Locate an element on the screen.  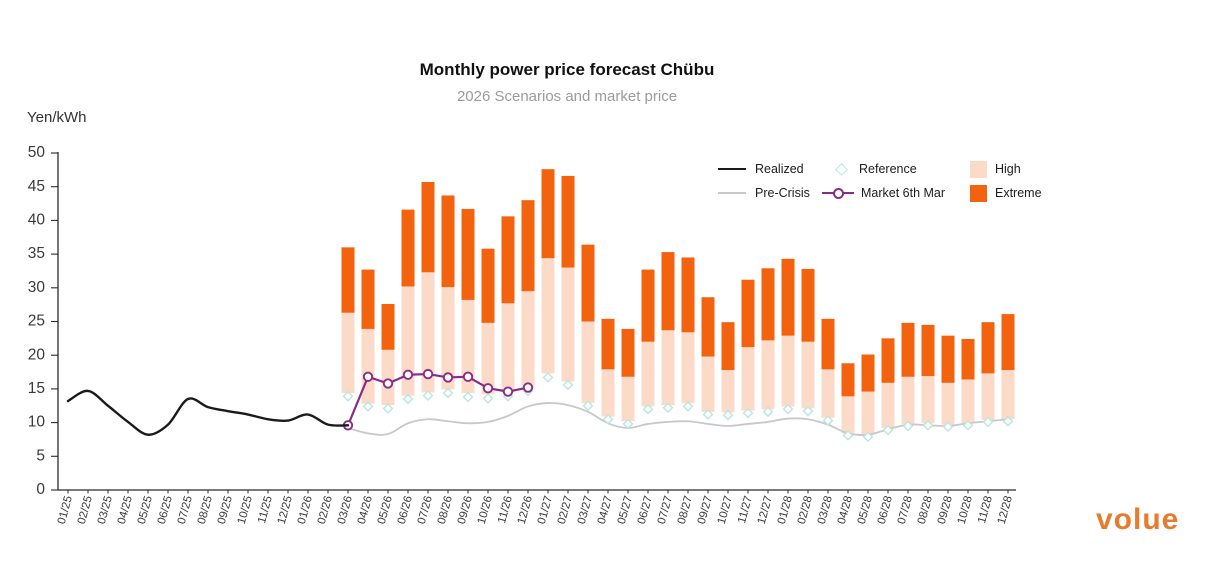
legend-label: Pre-Crisis is located at coordinates (782, 193).